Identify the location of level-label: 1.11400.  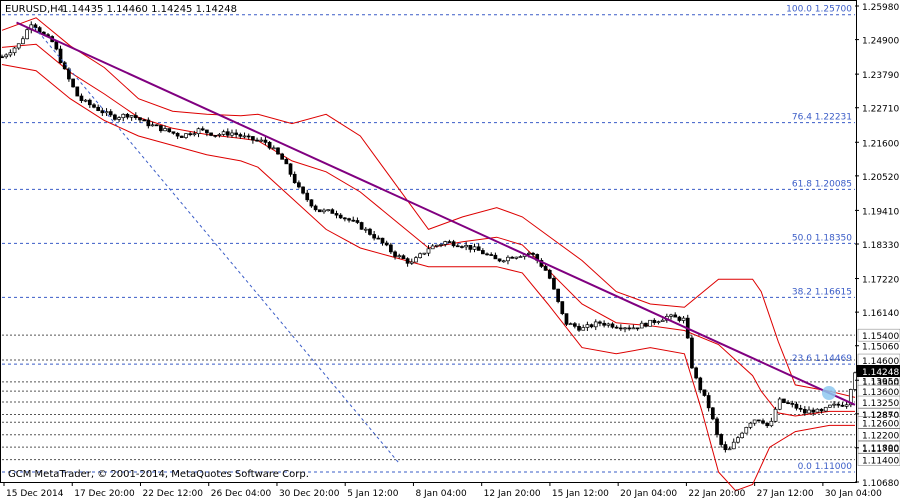
(880, 462).